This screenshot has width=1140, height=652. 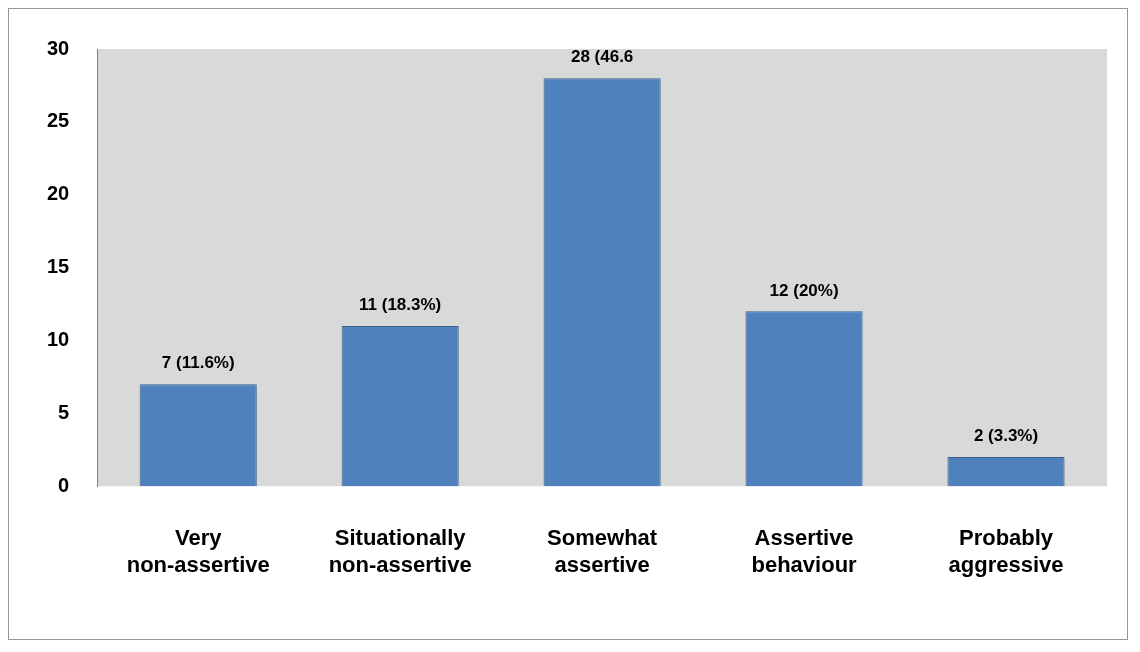 What do you see at coordinates (64, 484) in the screenshot?
I see `y-tick-label: 0` at bounding box center [64, 484].